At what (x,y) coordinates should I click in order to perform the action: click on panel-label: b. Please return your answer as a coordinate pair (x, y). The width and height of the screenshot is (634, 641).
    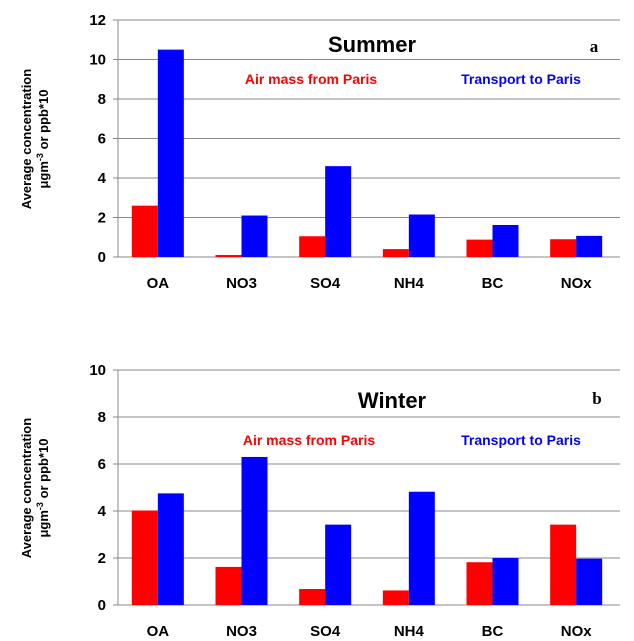
    Looking at the image, I should click on (596, 398).